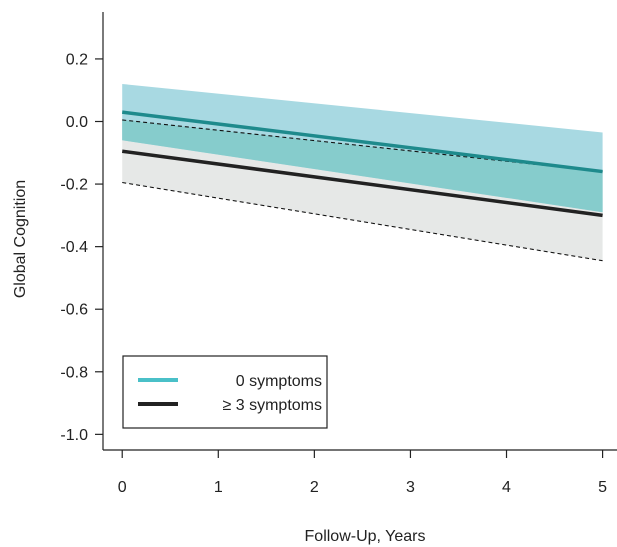  I want to click on x-tick-label-3: 3, so click(410, 487).